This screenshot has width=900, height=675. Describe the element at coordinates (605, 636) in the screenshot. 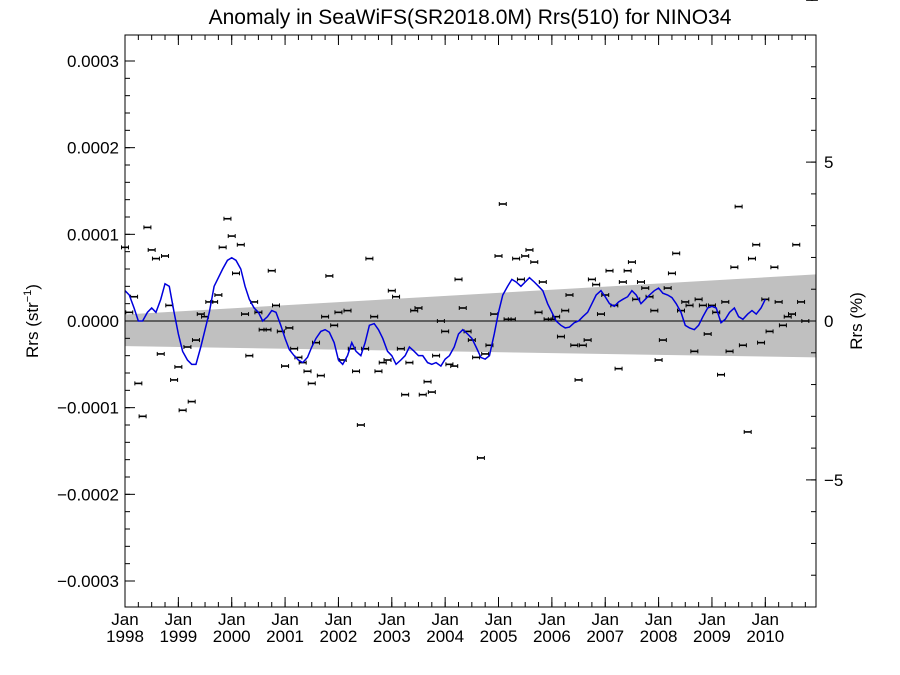

I see `x-tick-year: 2007` at that location.